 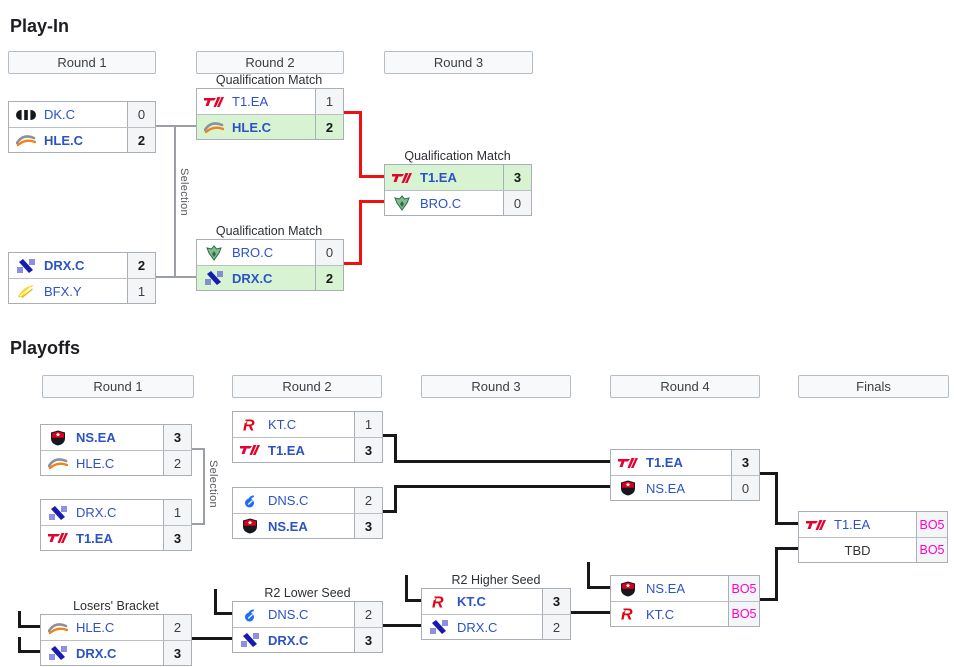 What do you see at coordinates (63, 291) in the screenshot?
I see `team-name: BFX.Y` at bounding box center [63, 291].